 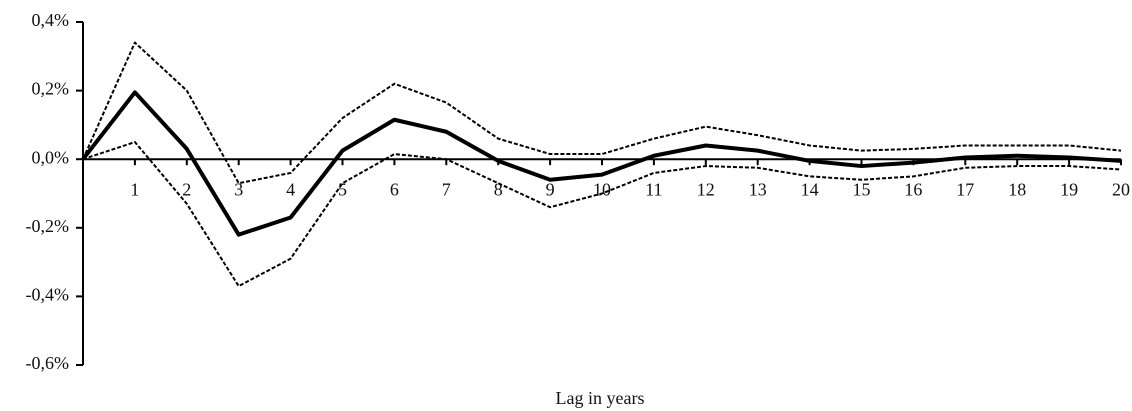 What do you see at coordinates (653, 189) in the screenshot?
I see `x-tick-label: 11` at bounding box center [653, 189].